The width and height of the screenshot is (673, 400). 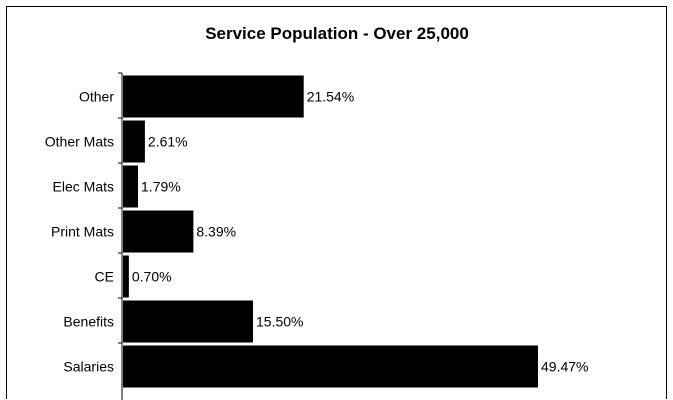 I want to click on chart-title: Service Population - Over 25,000, so click(x=337, y=33).